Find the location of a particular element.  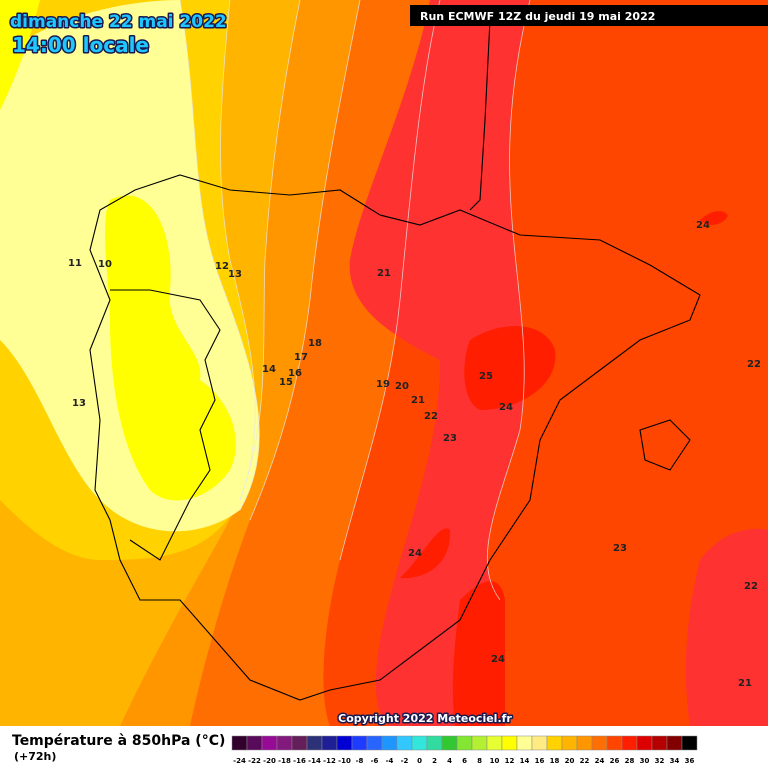

run-label: Run ECMWF 12Z du jeudi 19 mai 2022 is located at coordinates (537, 16).